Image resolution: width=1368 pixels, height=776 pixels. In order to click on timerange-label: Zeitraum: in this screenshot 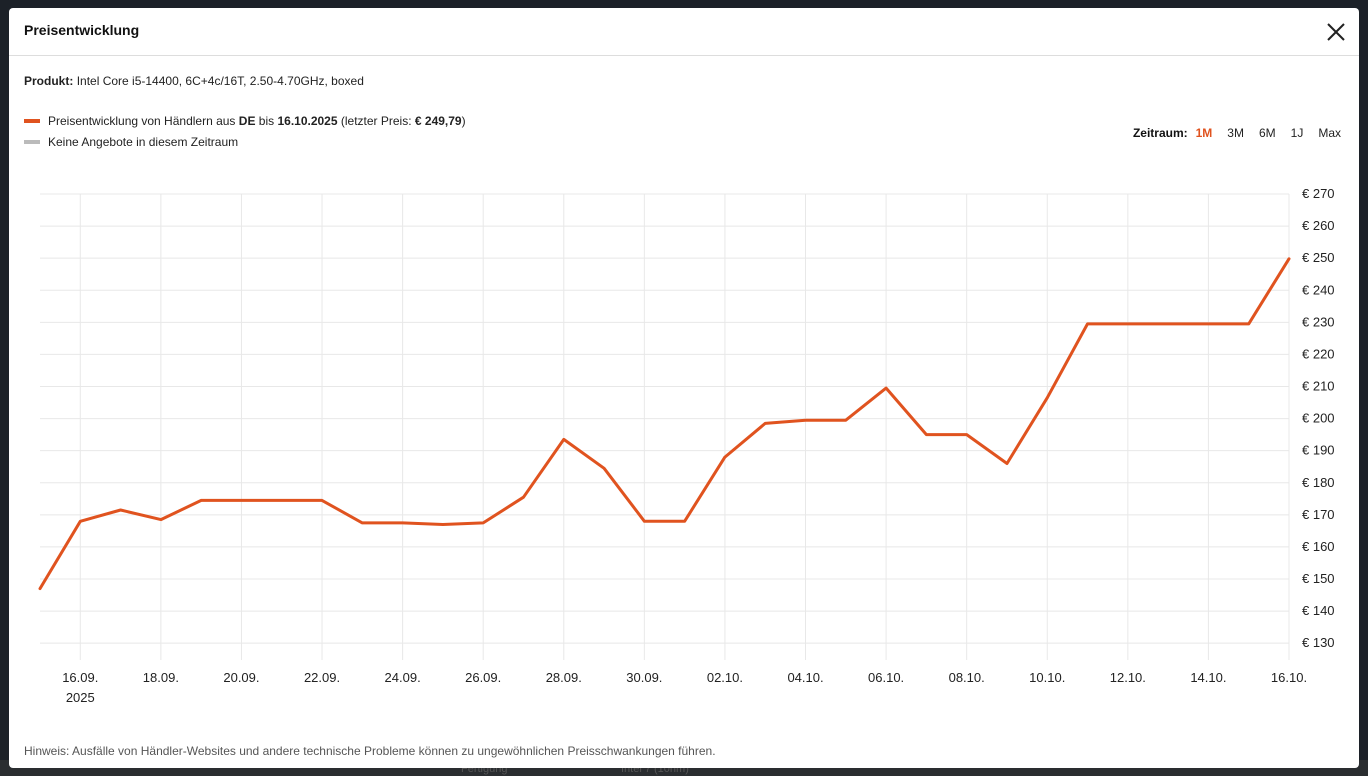, I will do `click(1160, 133)`.